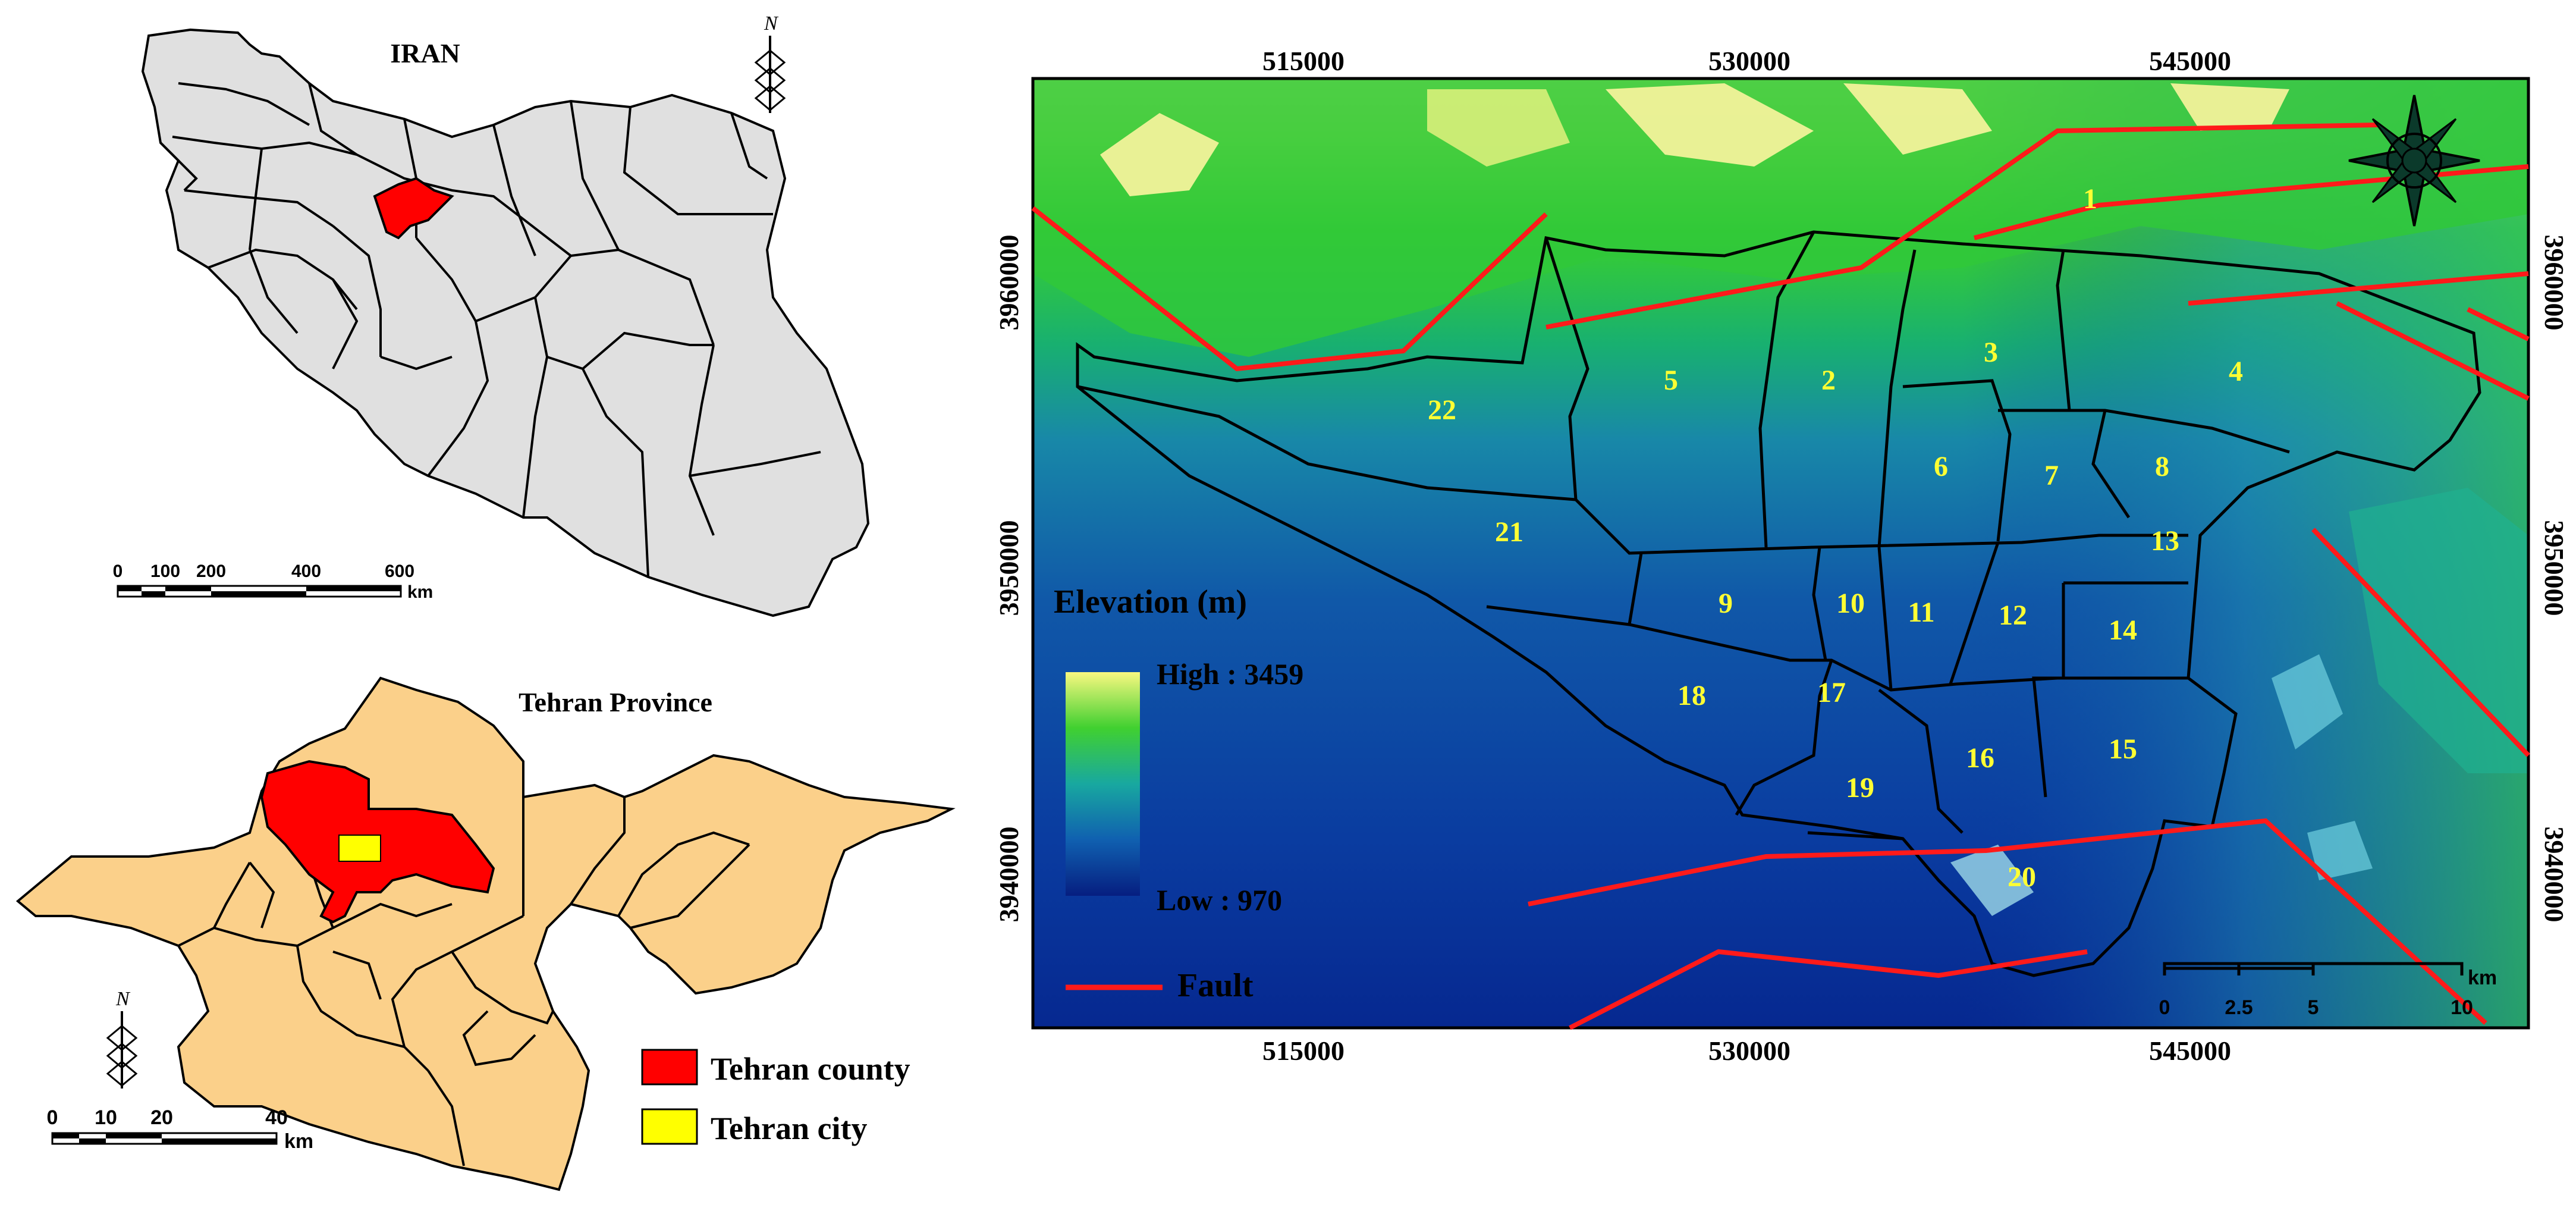  Describe the element at coordinates (1103, 784) in the screenshot. I see `legend-colorbar` at that location.